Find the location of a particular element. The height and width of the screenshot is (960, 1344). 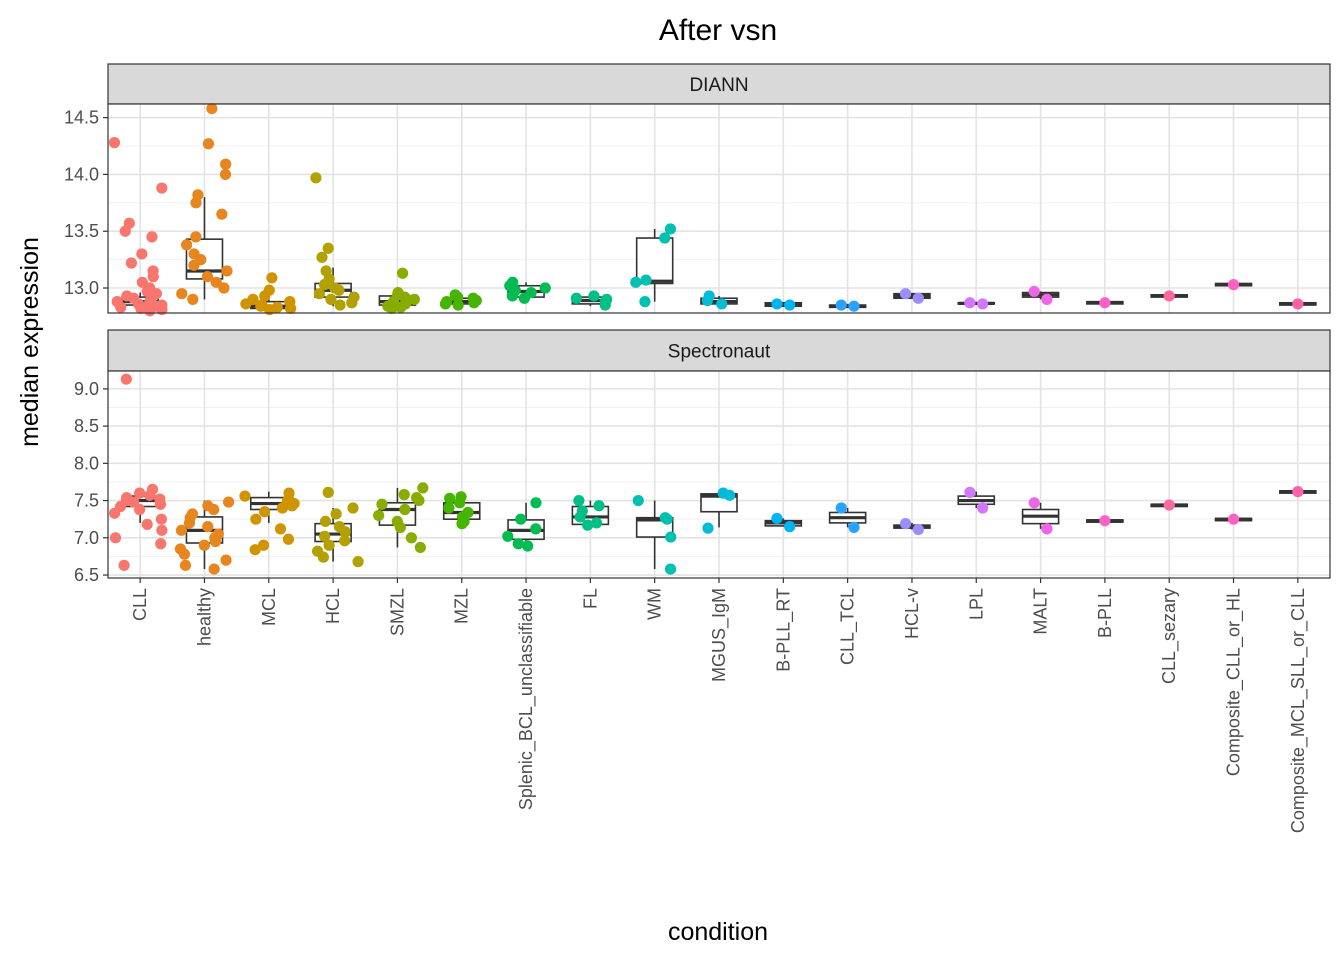

x-tick-label: MALT is located at coordinates (1041, 611).